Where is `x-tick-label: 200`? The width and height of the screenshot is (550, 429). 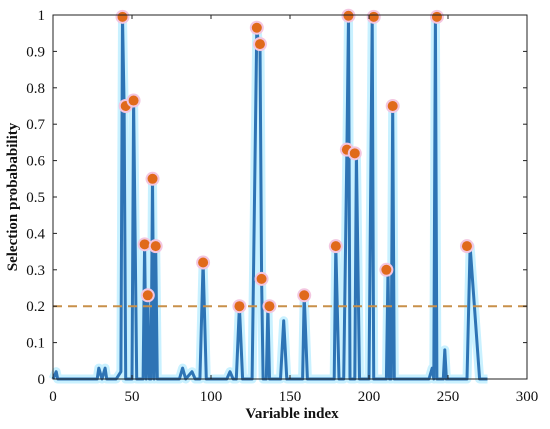 x-tick-label: 200 is located at coordinates (369, 397).